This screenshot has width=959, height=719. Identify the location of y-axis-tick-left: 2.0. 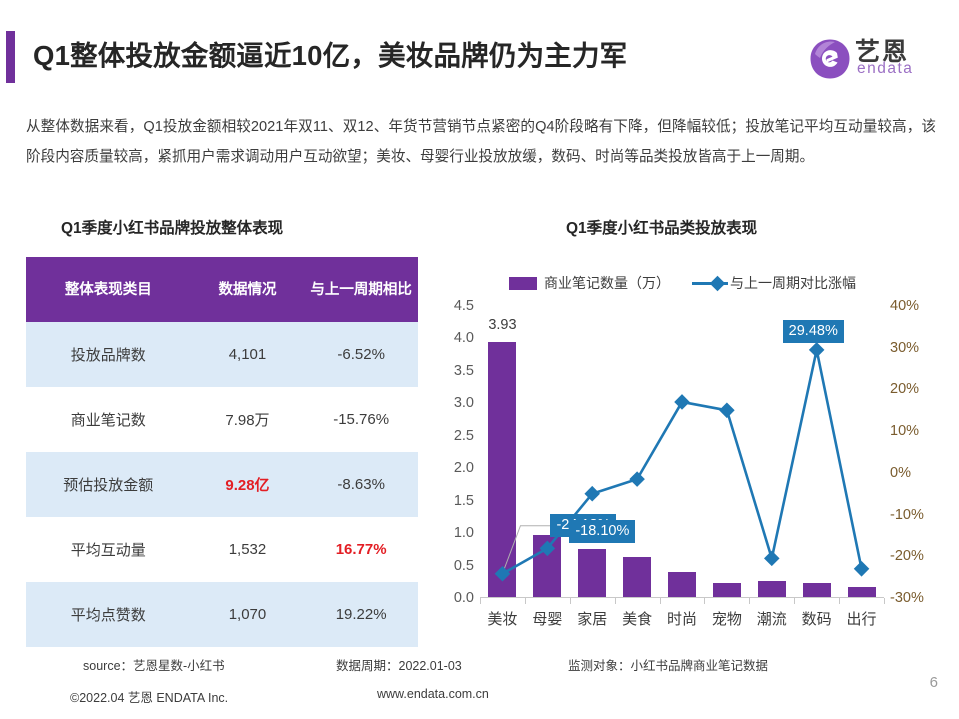
(463, 468).